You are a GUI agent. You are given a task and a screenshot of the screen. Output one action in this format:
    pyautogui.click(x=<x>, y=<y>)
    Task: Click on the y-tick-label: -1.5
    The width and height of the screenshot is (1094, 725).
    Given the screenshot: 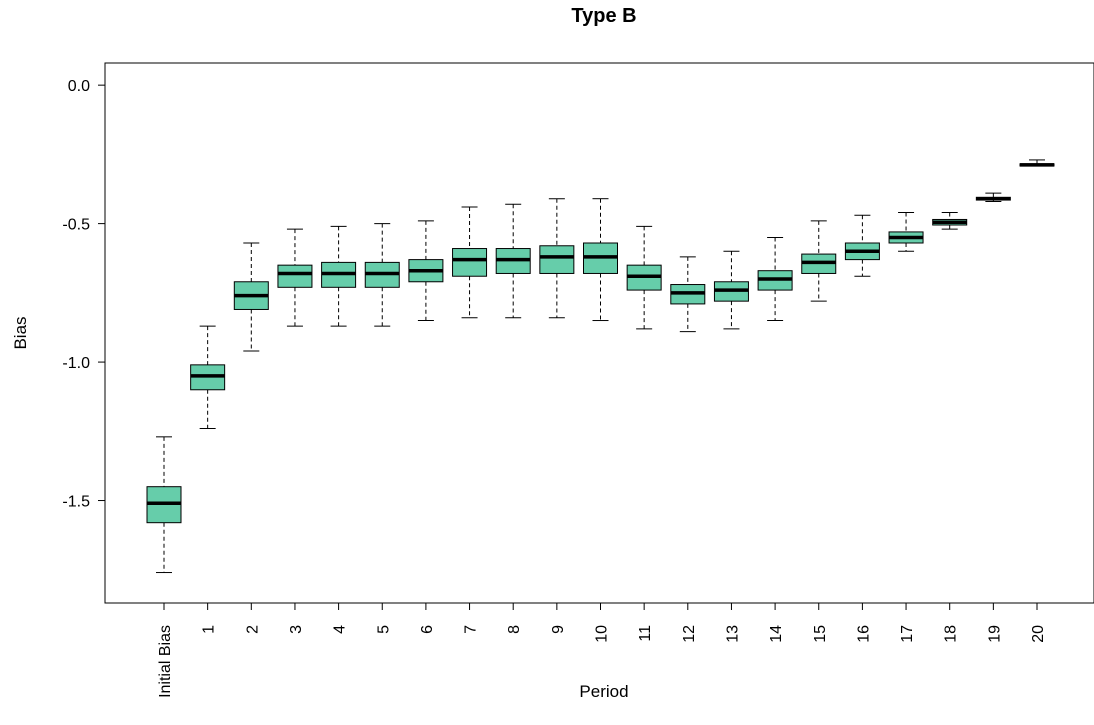 What is the action you would take?
    pyautogui.click(x=76, y=502)
    